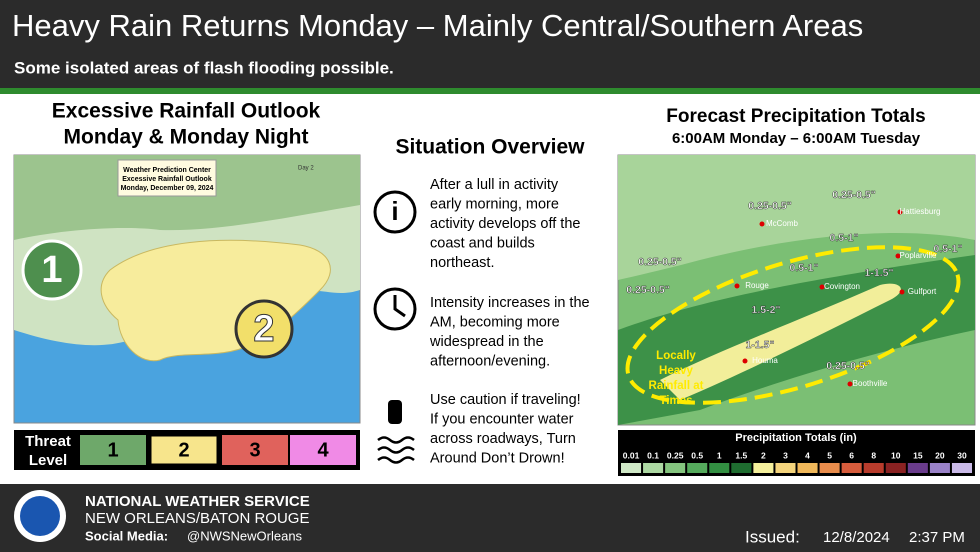 Image resolution: width=980 pixels, height=552 pixels. I want to click on precip-legend-title: Precipitation Totals (in), so click(796, 438).